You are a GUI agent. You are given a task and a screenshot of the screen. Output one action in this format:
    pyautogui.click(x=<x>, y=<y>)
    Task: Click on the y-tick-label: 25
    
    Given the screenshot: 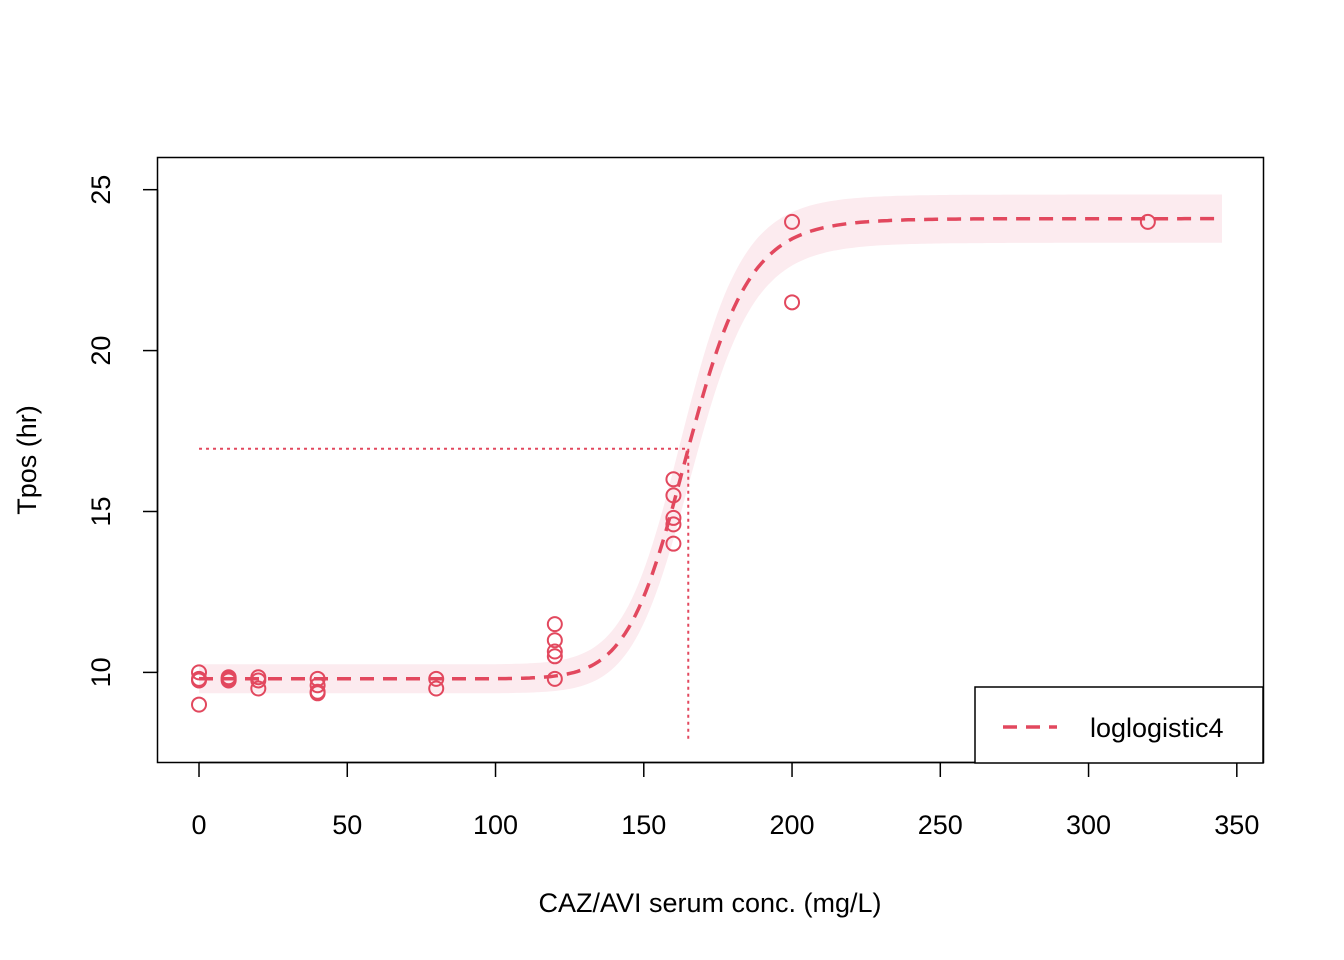 What is the action you would take?
    pyautogui.click(x=101, y=190)
    